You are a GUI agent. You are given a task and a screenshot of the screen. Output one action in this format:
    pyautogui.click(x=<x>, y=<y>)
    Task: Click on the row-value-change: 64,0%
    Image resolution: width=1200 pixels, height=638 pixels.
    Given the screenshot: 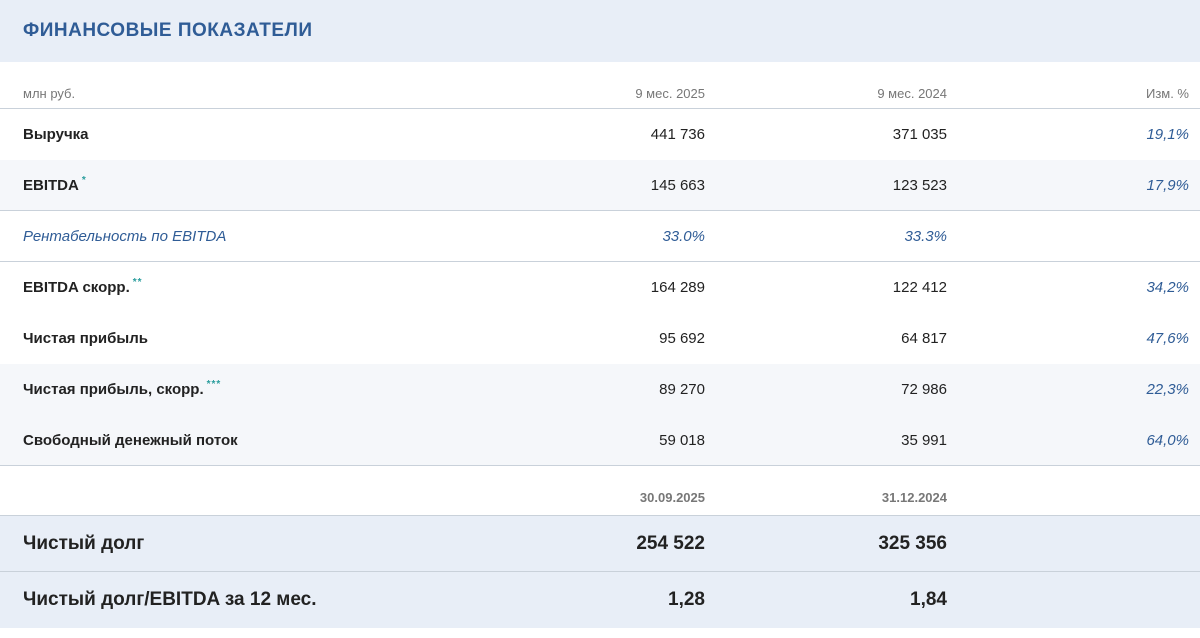 What is the action you would take?
    pyautogui.click(x=1167, y=440)
    